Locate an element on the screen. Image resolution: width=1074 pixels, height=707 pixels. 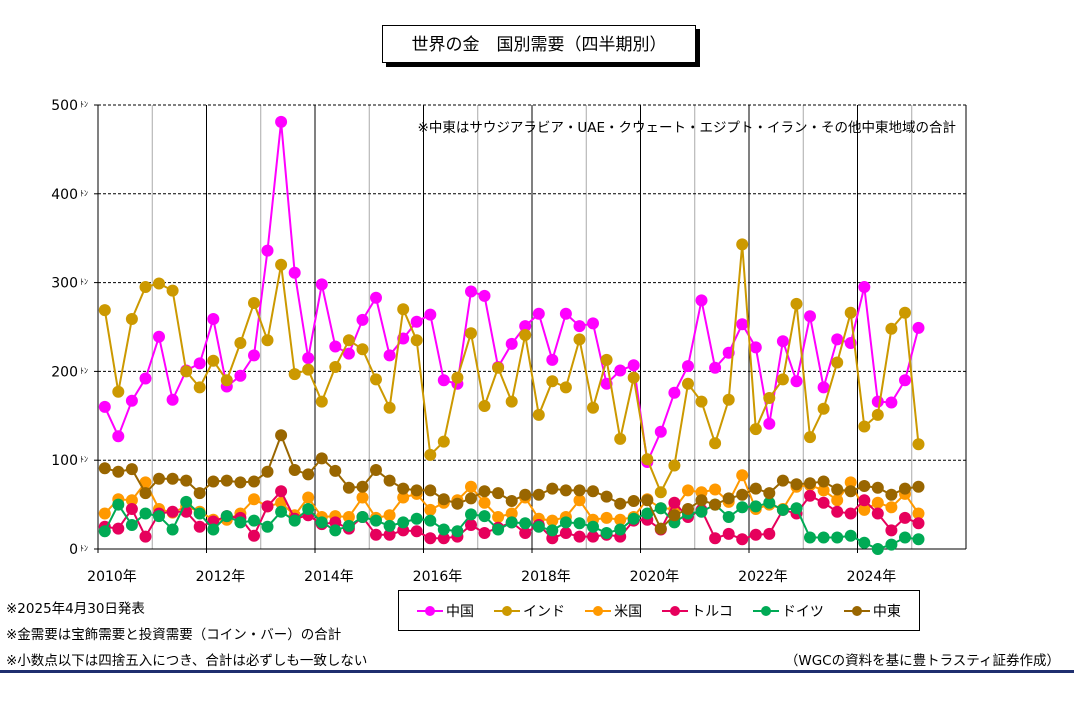
x-tick-label: 2022年 is located at coordinates (763, 577).